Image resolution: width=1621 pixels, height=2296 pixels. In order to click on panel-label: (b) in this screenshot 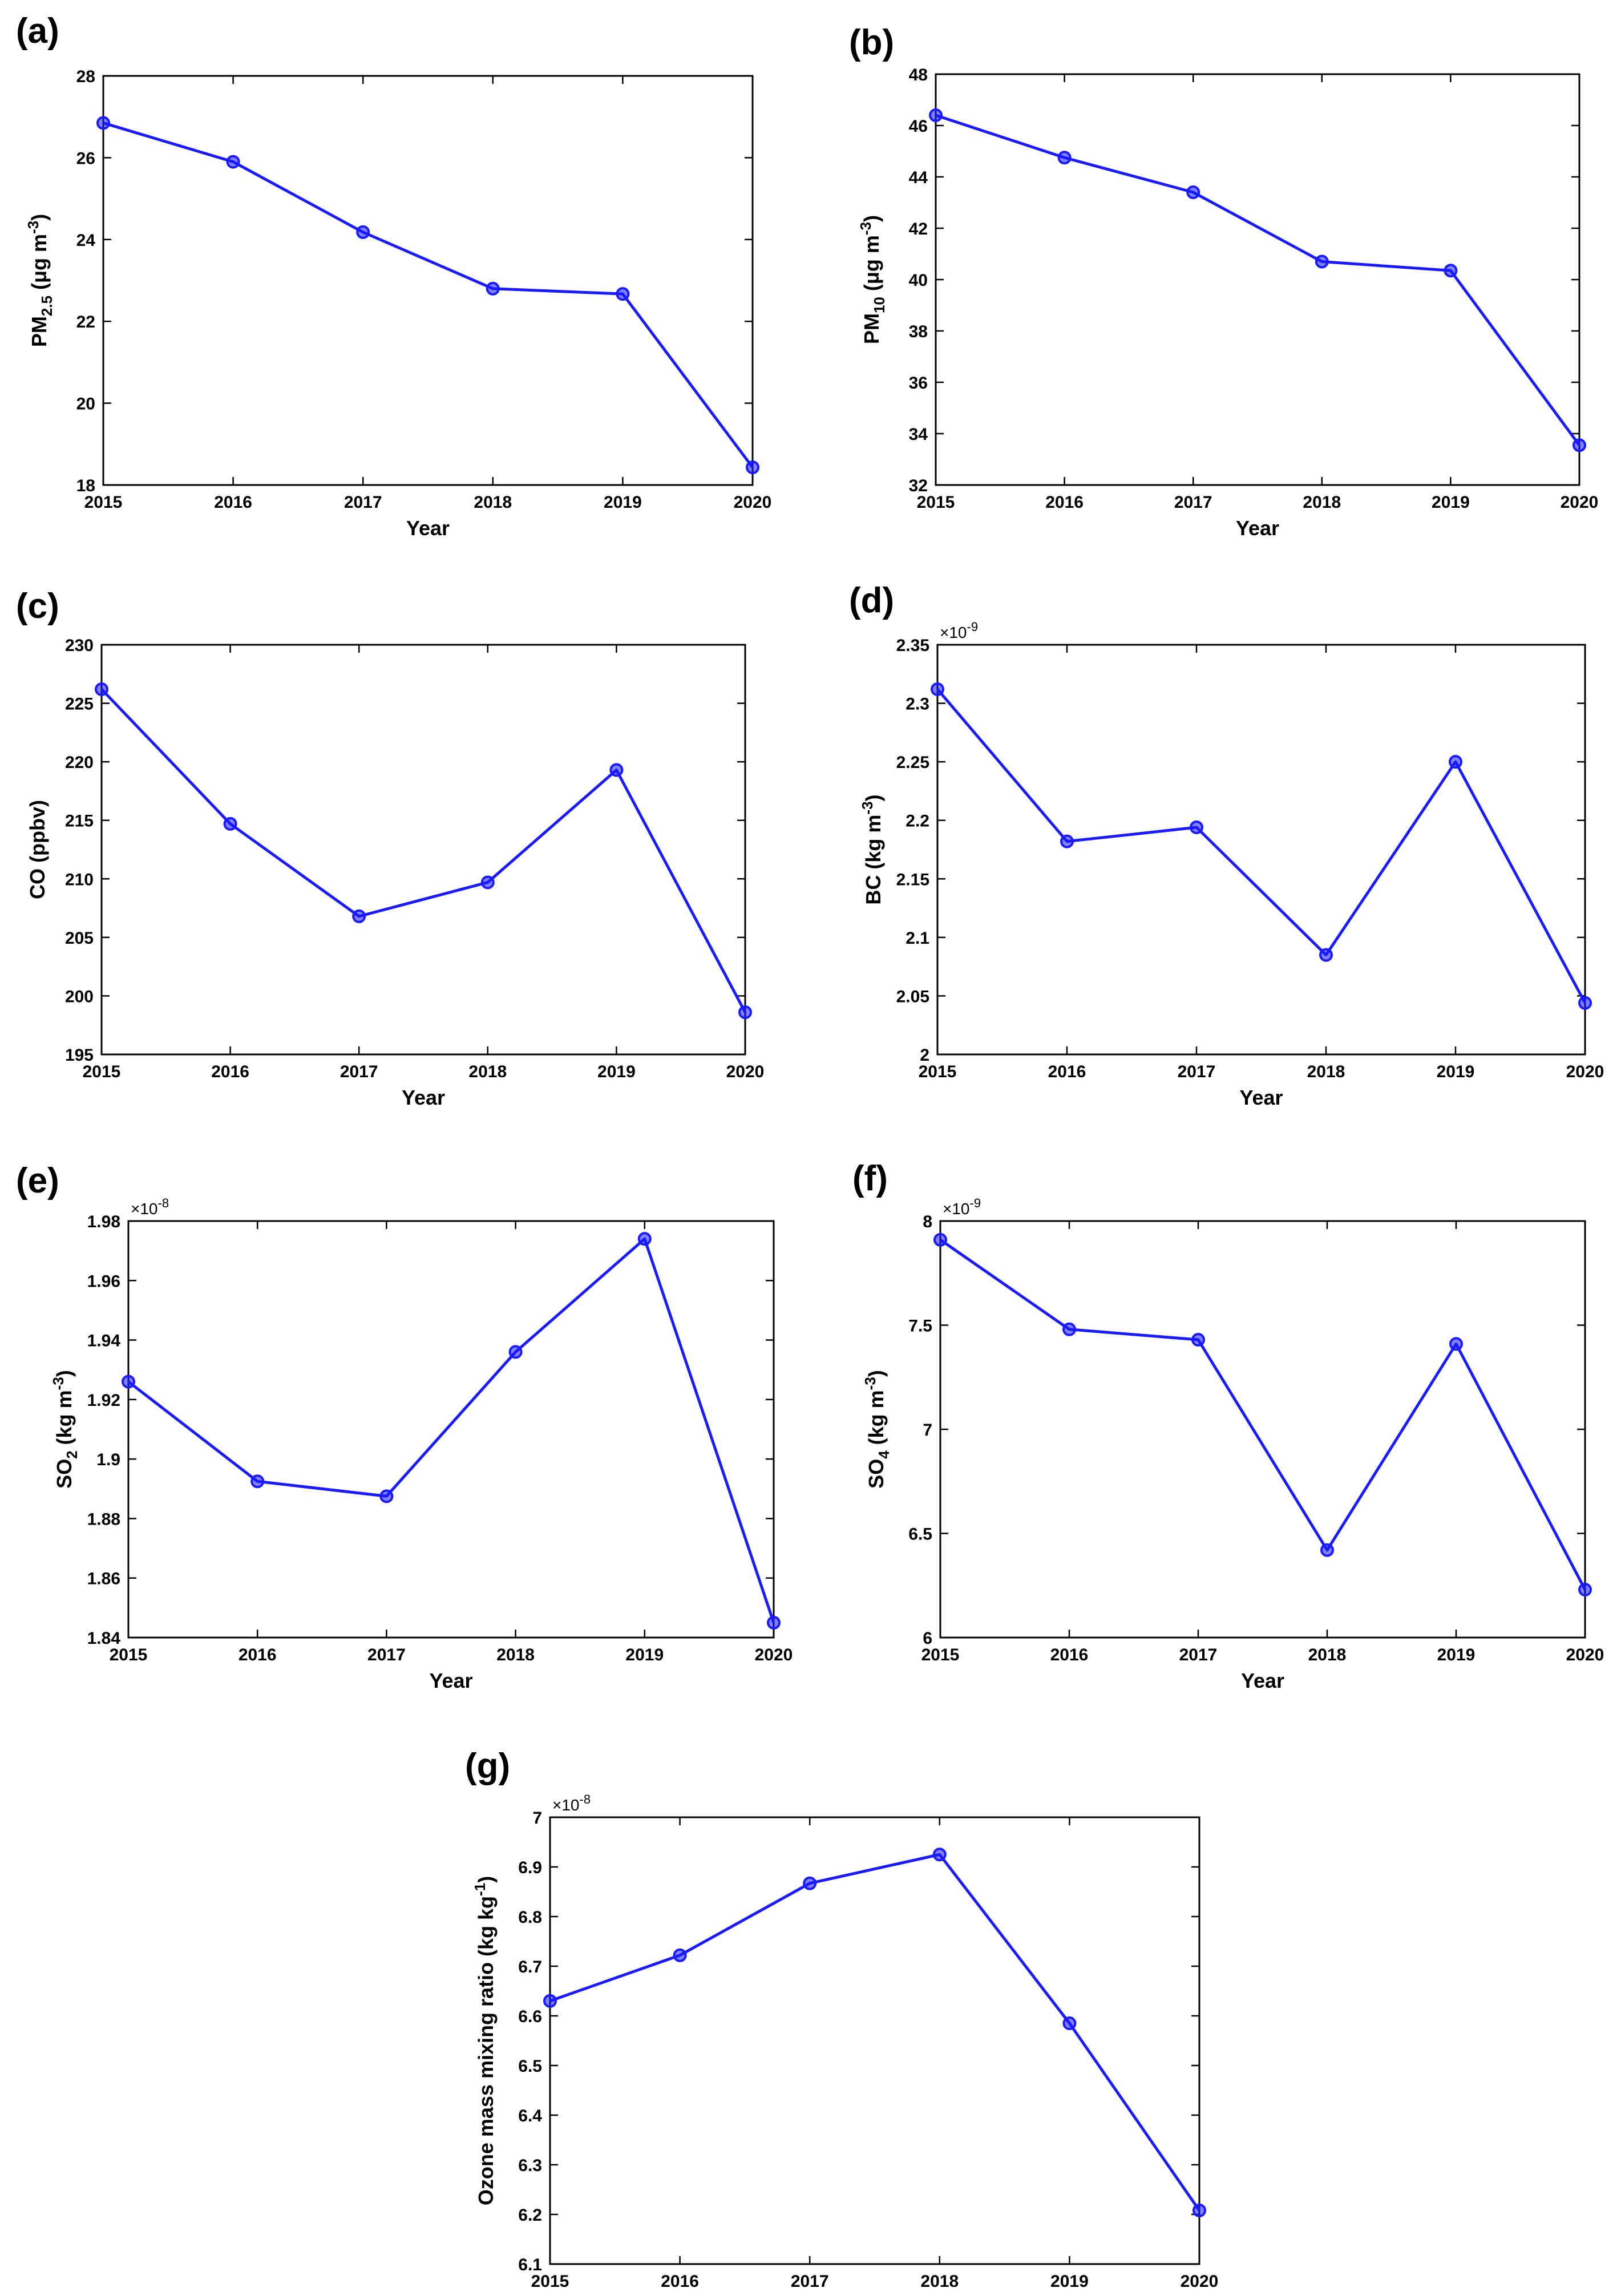, I will do `click(871, 42)`.